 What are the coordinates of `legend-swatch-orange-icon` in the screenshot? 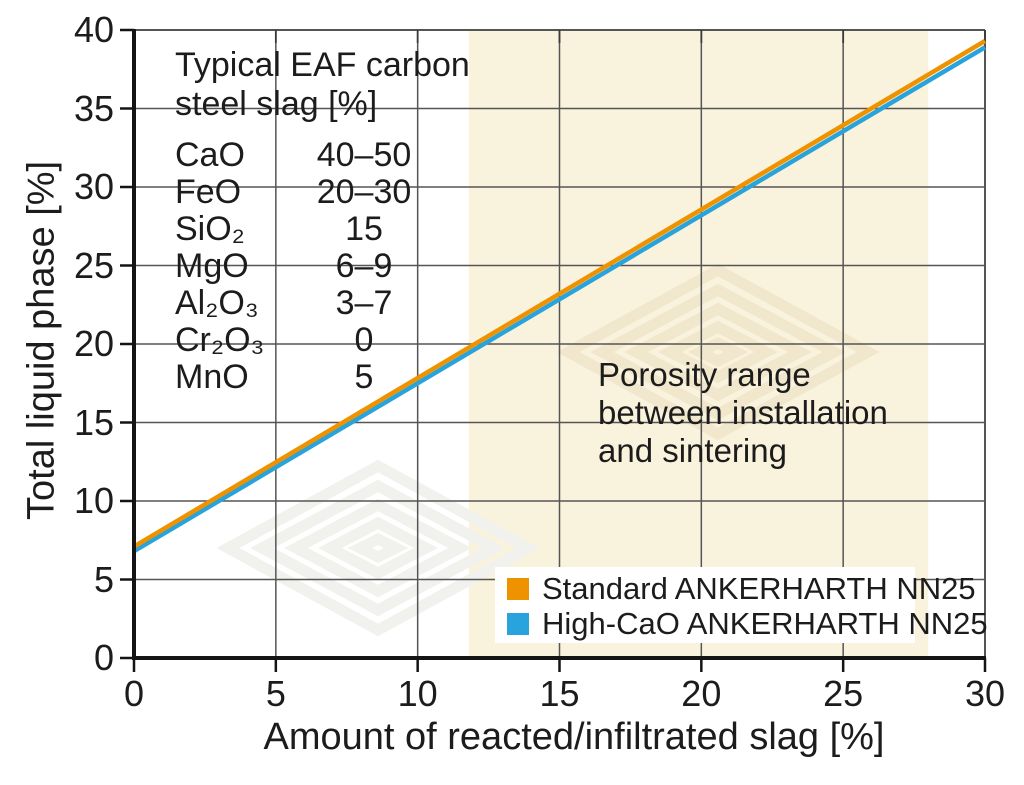 It's located at (518, 588).